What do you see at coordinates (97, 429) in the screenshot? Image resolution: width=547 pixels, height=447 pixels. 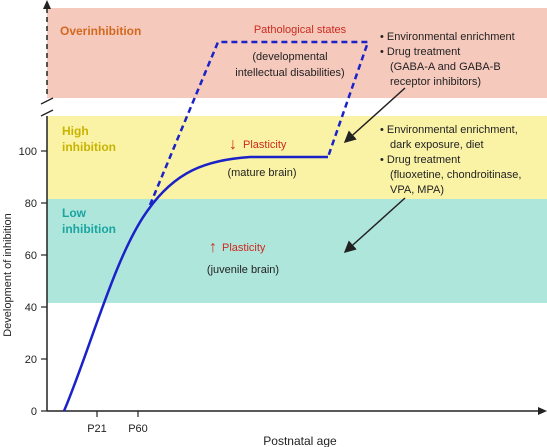 I see `x-tick-label-p21: P21` at bounding box center [97, 429].